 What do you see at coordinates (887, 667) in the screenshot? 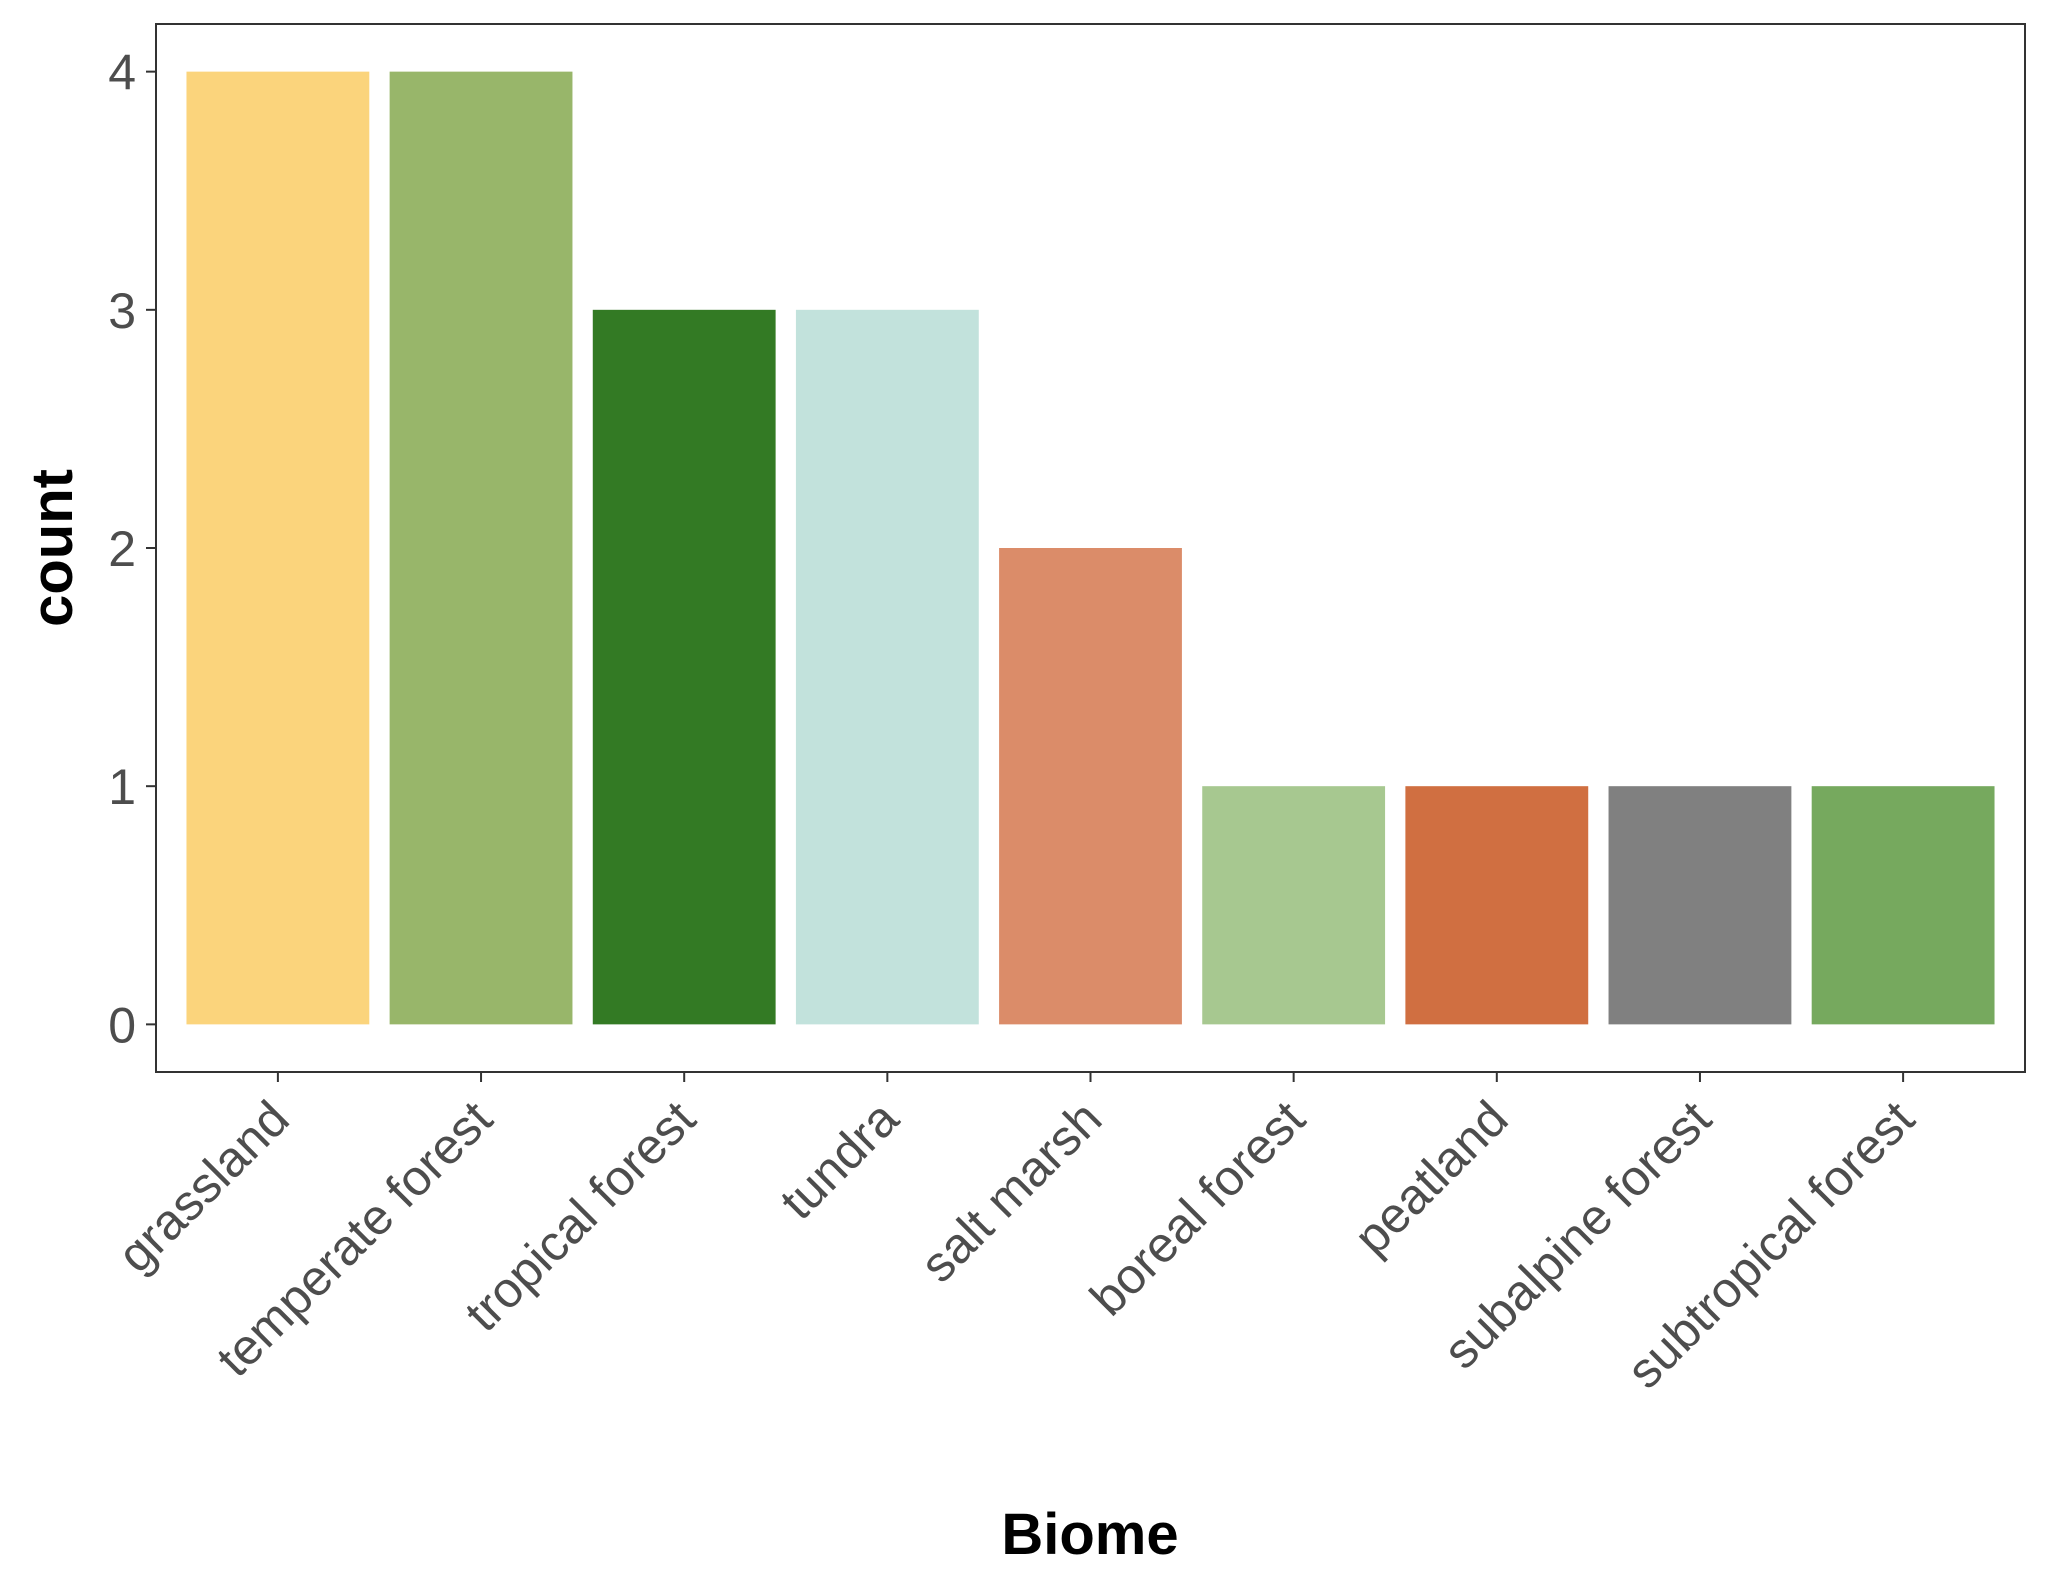
I see `bar-tundra` at bounding box center [887, 667].